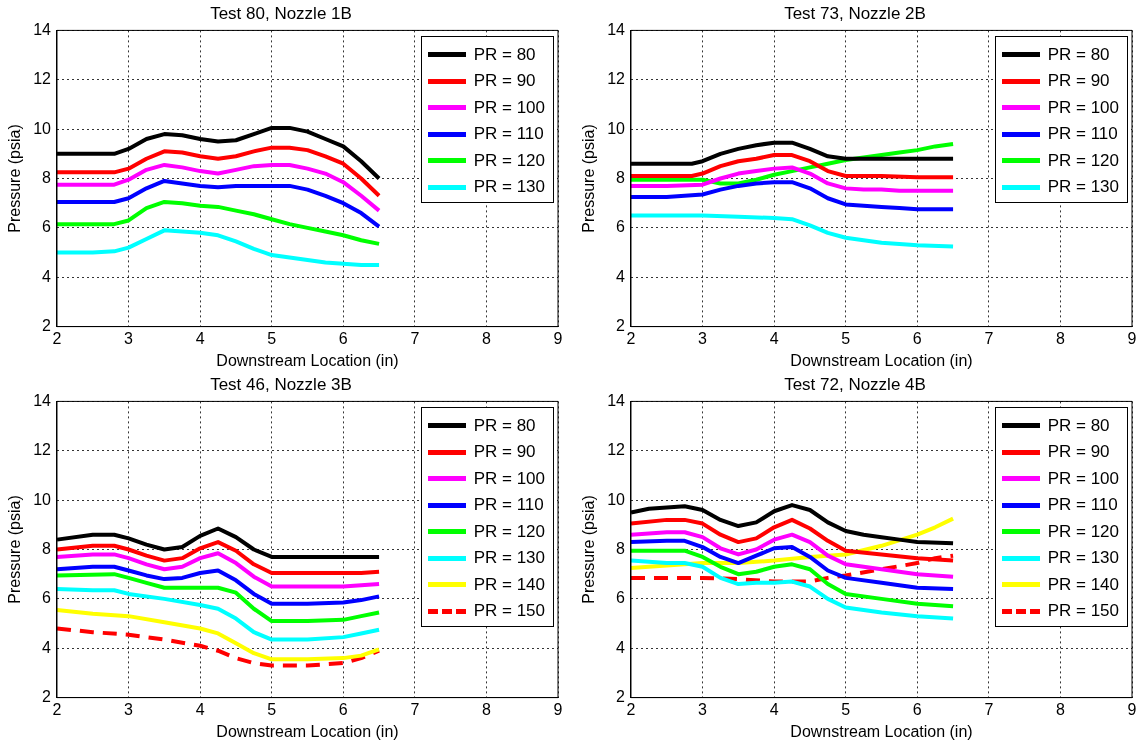 This screenshot has width=1148, height=742. I want to click on chart-title: Test 80, Nozzle 1B, so click(281, 13).